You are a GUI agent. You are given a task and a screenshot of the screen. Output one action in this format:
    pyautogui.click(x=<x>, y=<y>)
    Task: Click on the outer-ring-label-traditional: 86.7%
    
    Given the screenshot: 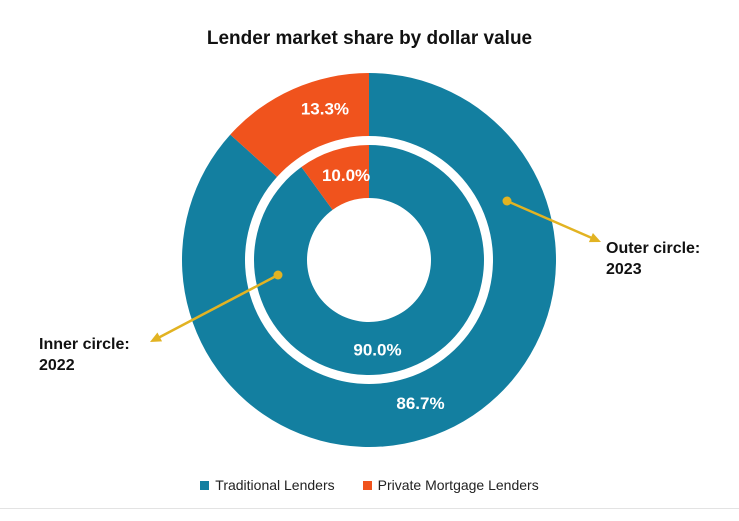 What is the action you would take?
    pyautogui.click(x=420, y=403)
    